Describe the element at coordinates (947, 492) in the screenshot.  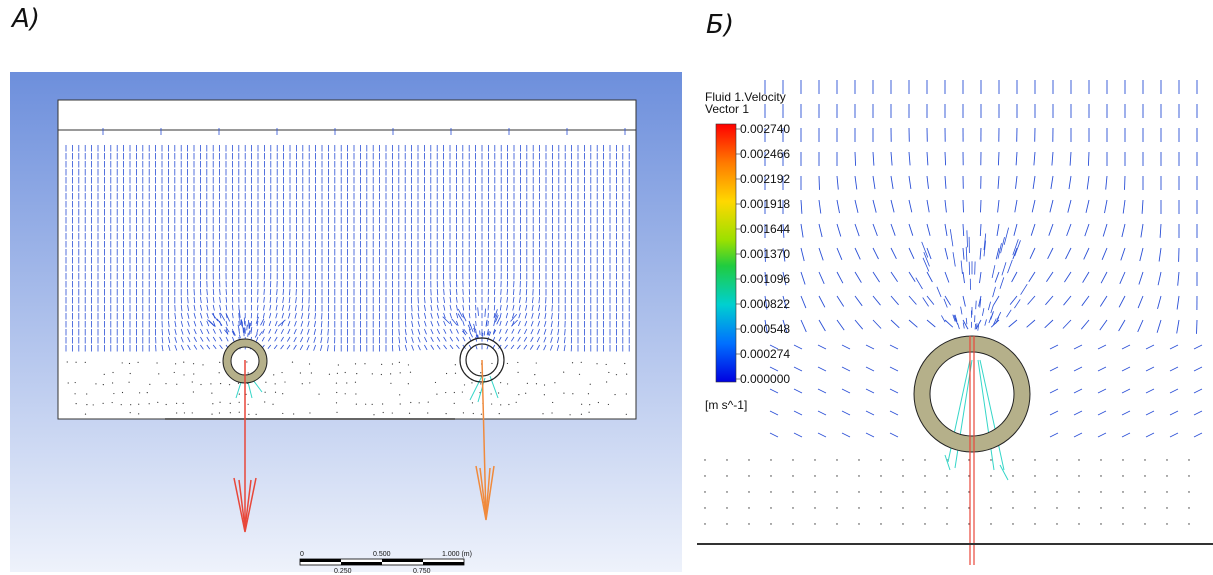
I see `low-velocity-dots-b` at that location.